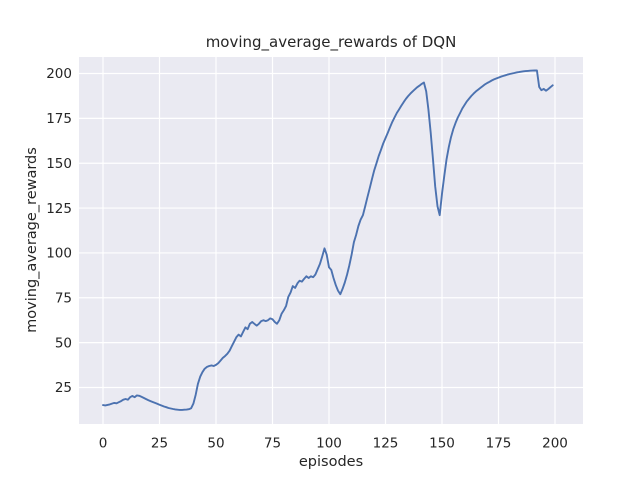 The image size is (640, 480). Describe the element at coordinates (59, 74) in the screenshot. I see `y-tick-label: 200` at that location.